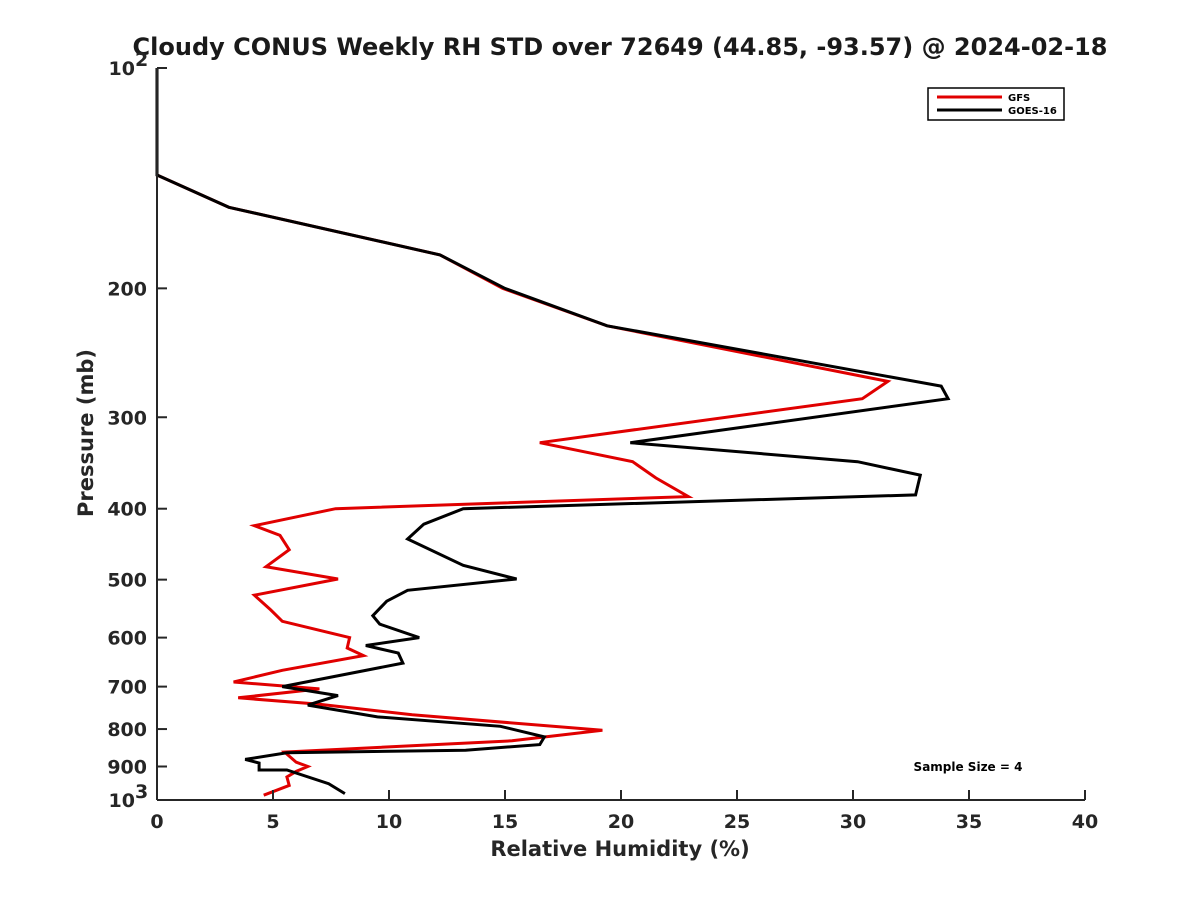 The height and width of the screenshot is (900, 1200). I want to click on y-tick-label: 400, so click(127, 510).